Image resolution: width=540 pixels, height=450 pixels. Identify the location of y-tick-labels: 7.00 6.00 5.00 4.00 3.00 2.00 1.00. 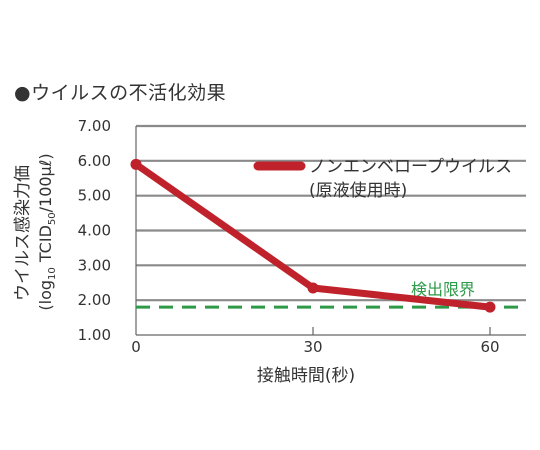
(94, 230).